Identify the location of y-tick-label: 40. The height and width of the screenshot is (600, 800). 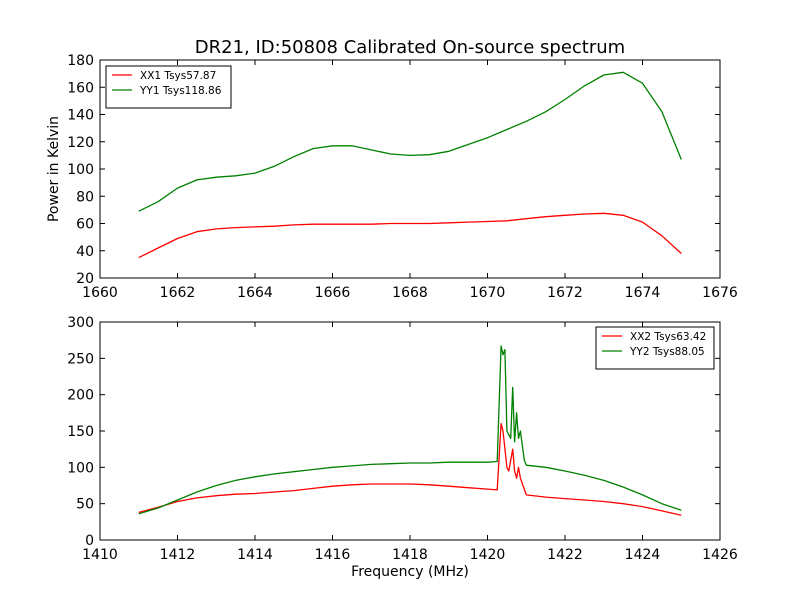
(85, 252).